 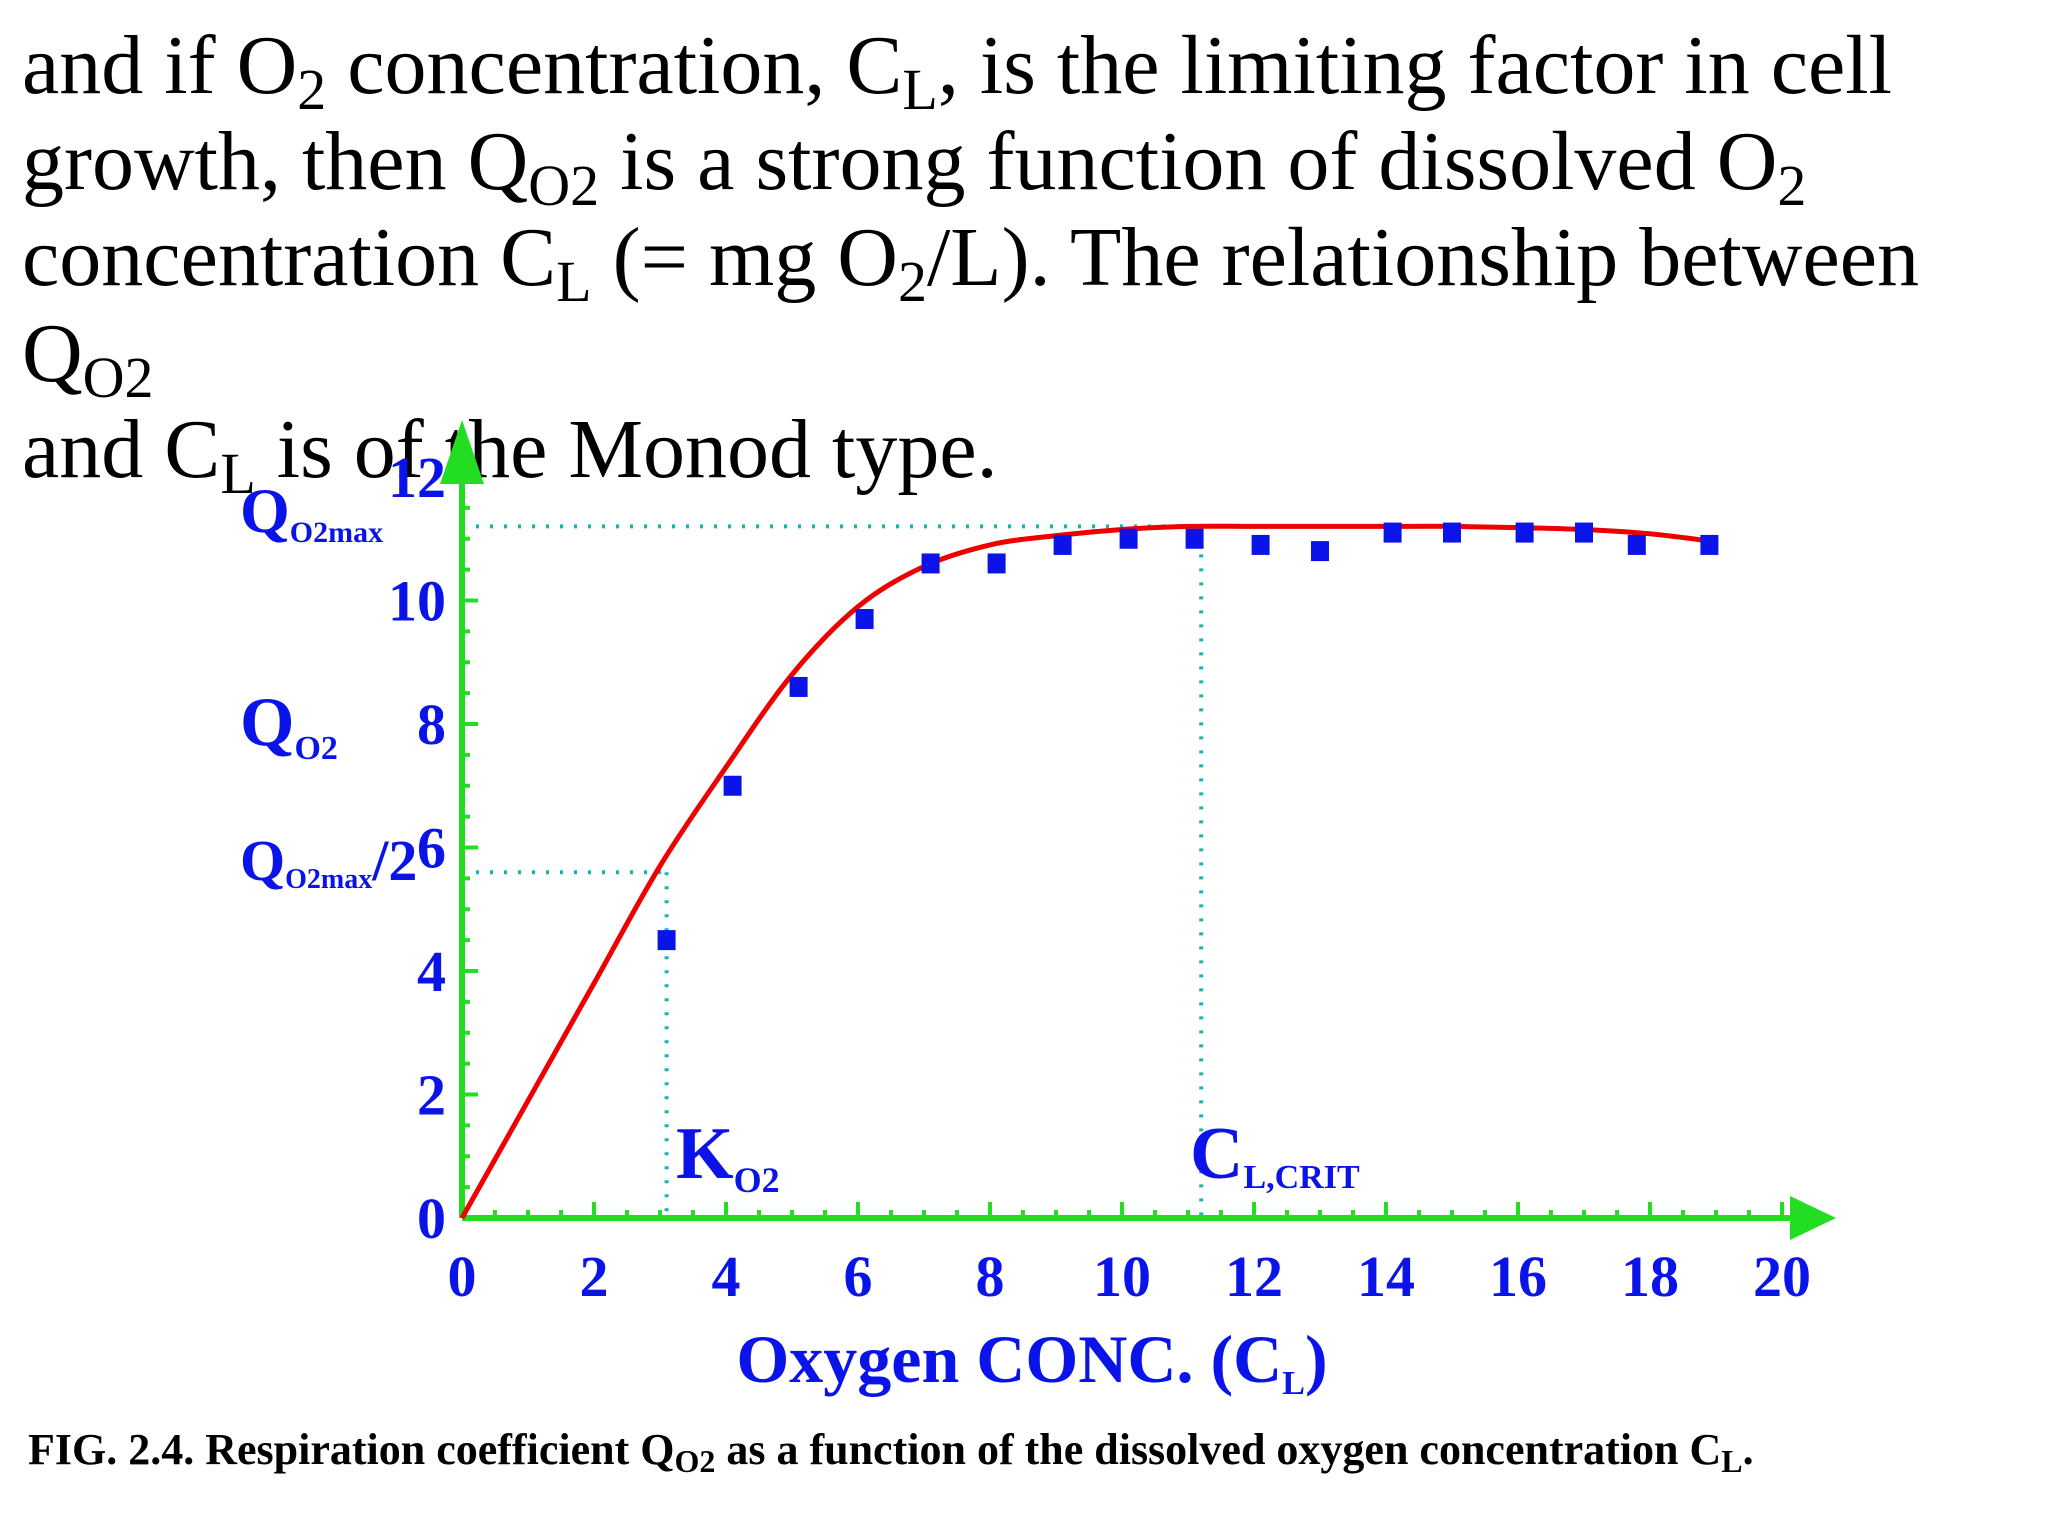 I want to click on ccrit-label-main: C, so click(x=1216, y=1154).